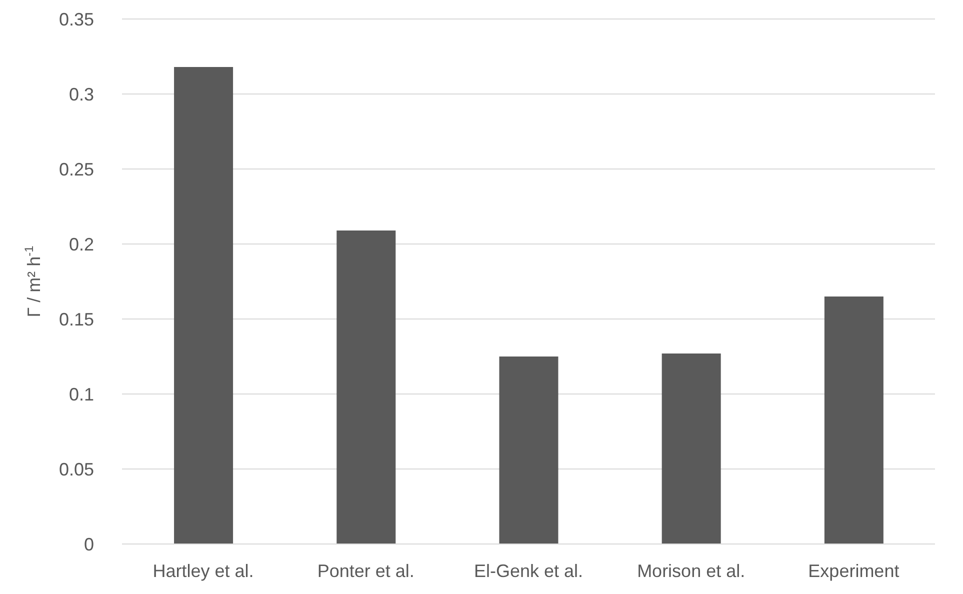  What do you see at coordinates (691, 570) in the screenshot?
I see `x-tick-label: Morison et al.` at bounding box center [691, 570].